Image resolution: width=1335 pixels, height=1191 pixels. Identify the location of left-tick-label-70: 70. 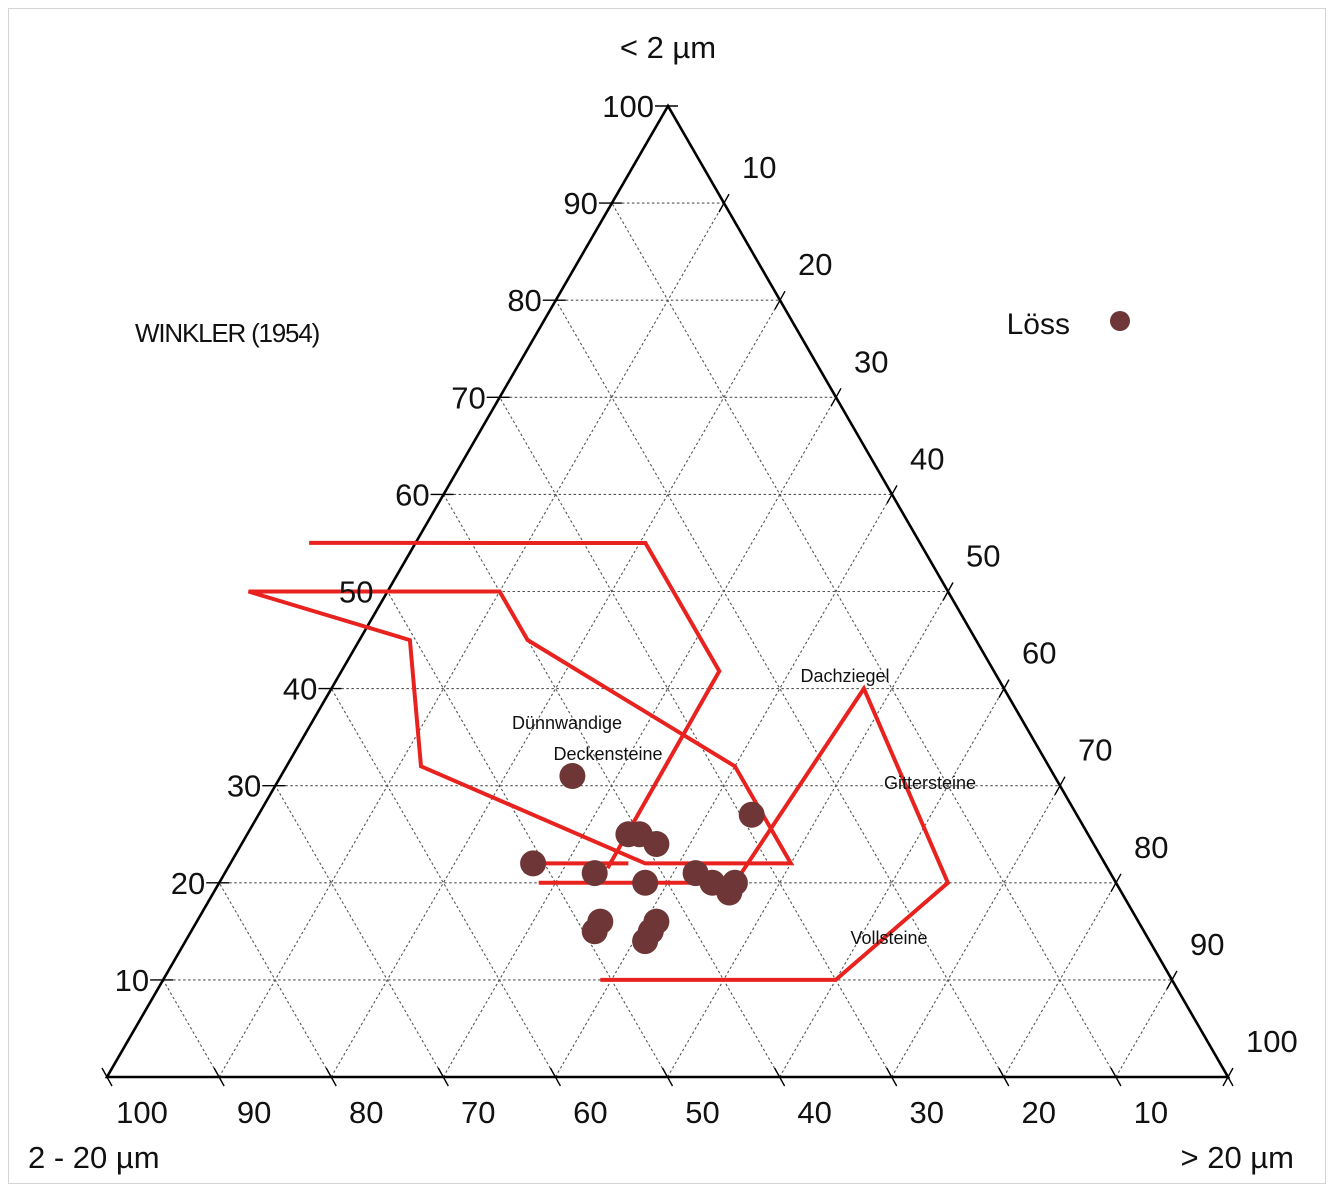
(468, 397).